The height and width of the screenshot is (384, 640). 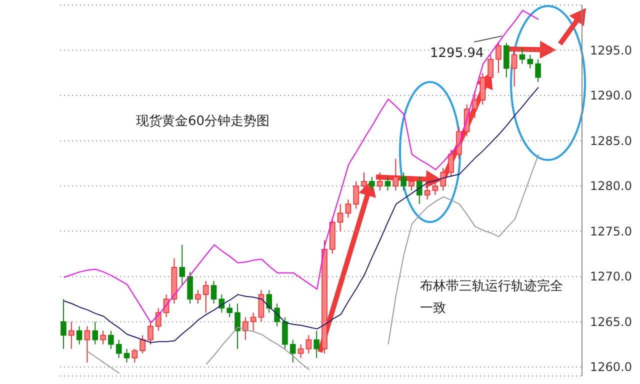 What do you see at coordinates (611, 277) in the screenshot?
I see `y-tick-label: 1270.0` at bounding box center [611, 277].